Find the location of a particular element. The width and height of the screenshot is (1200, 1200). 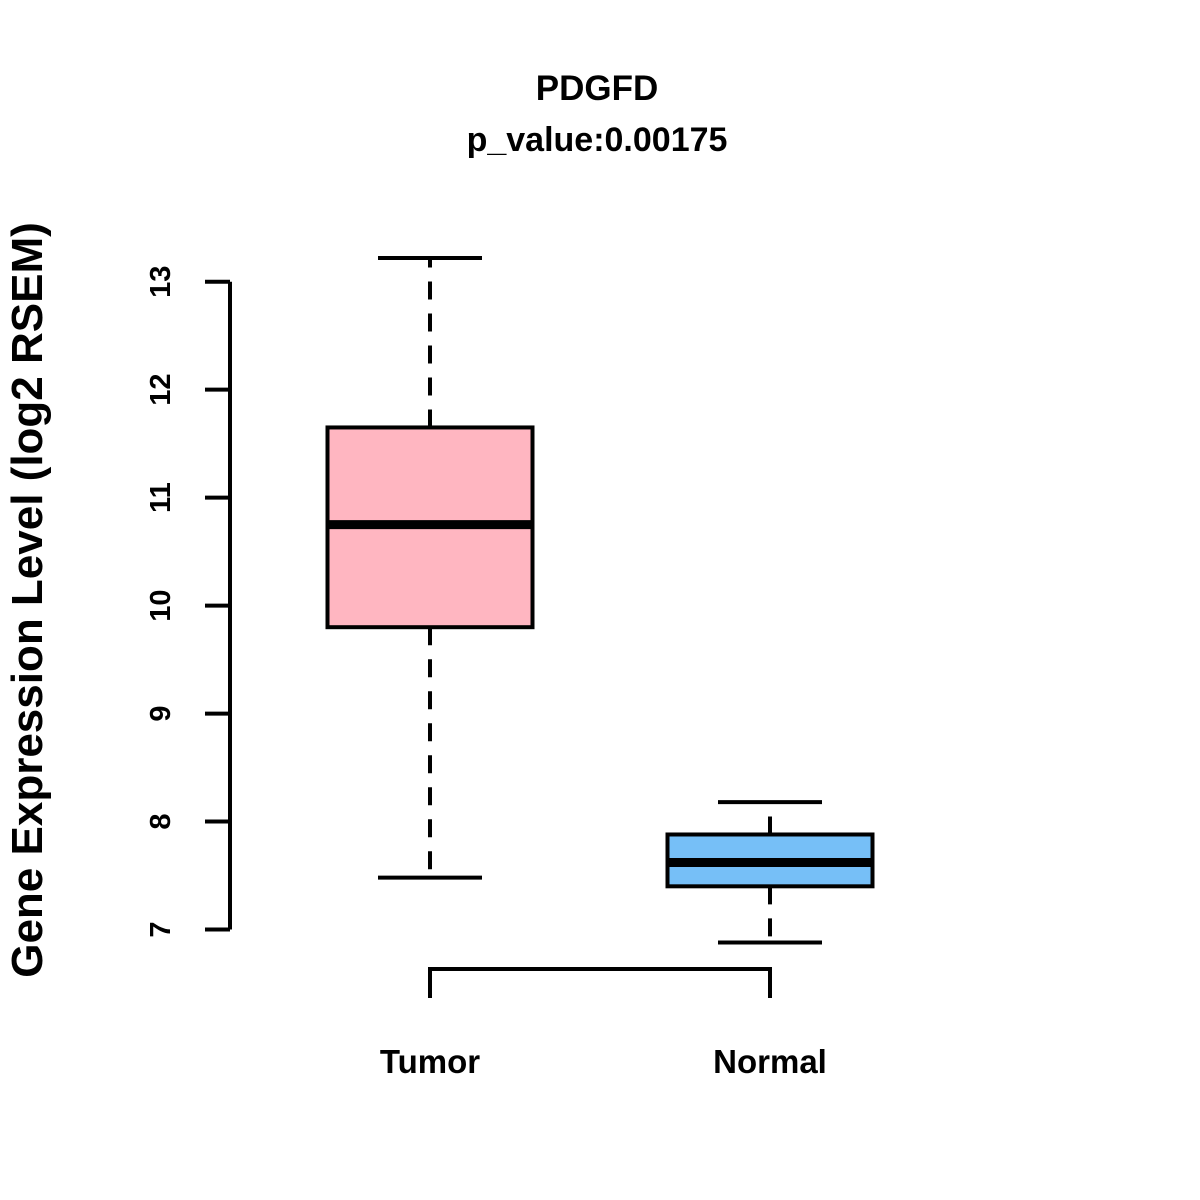

y-tick-label: 13 is located at coordinates (161, 282).